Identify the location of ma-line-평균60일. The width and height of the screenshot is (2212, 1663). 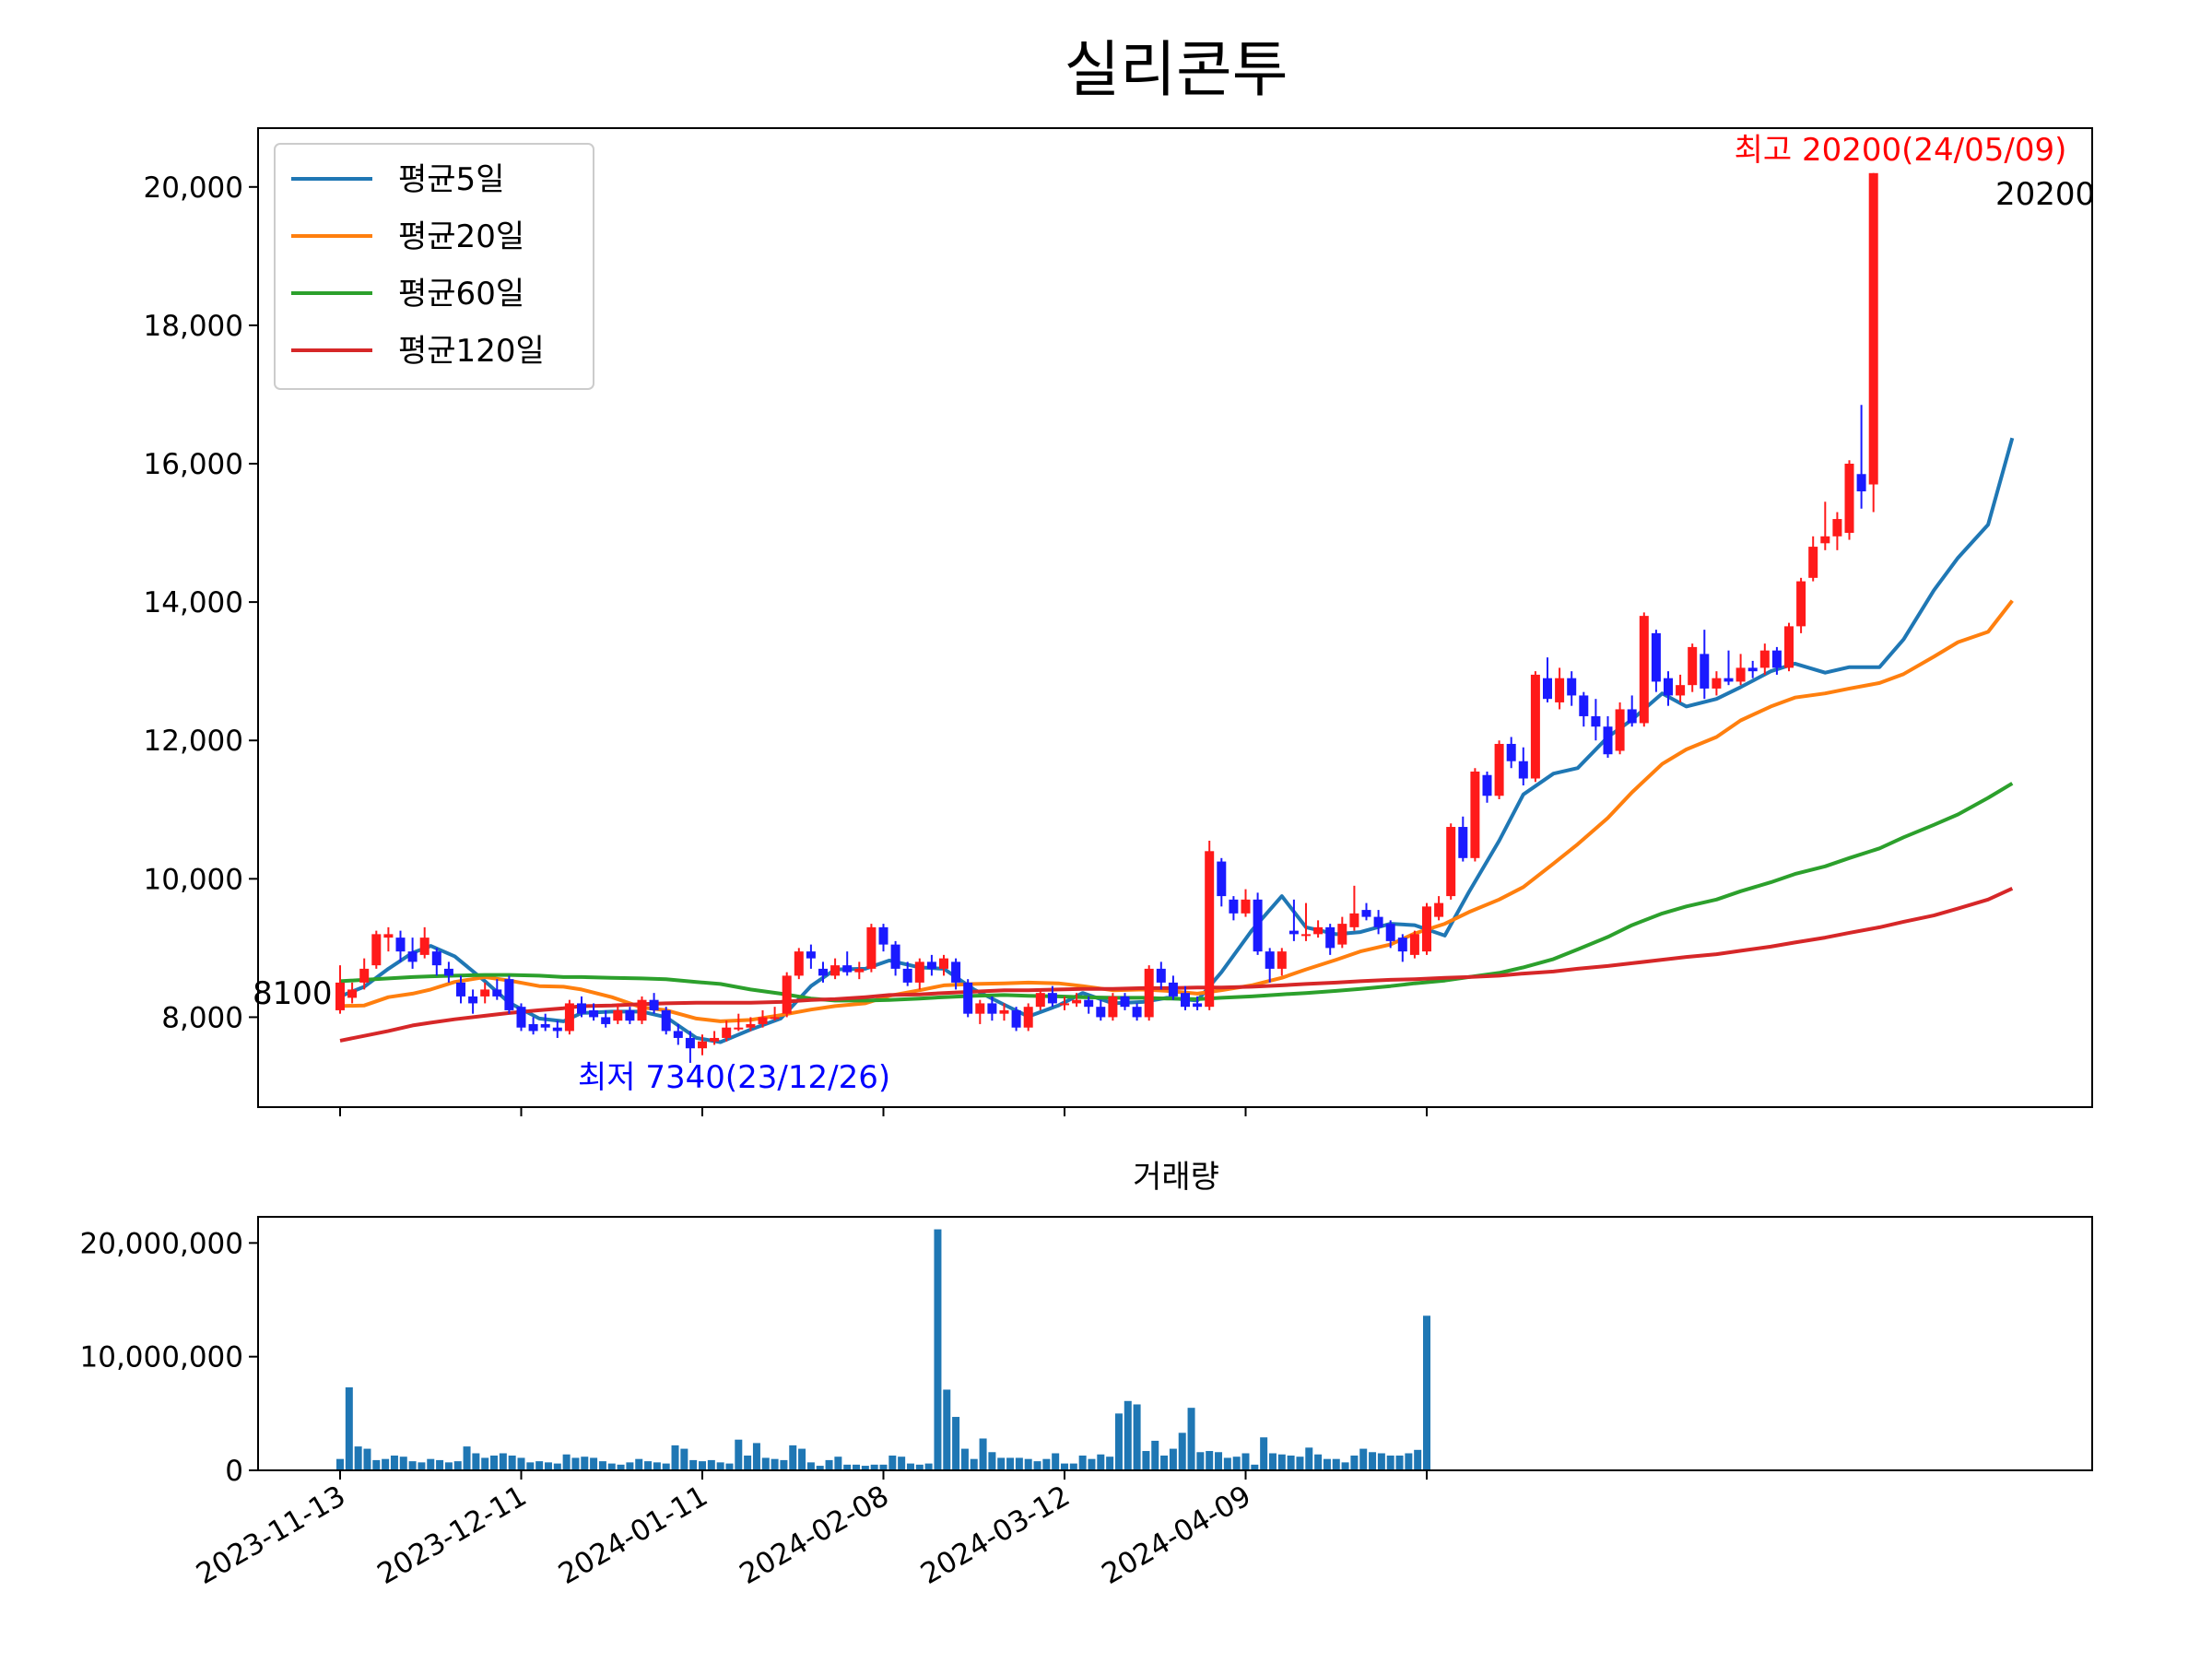
(1176, 892).